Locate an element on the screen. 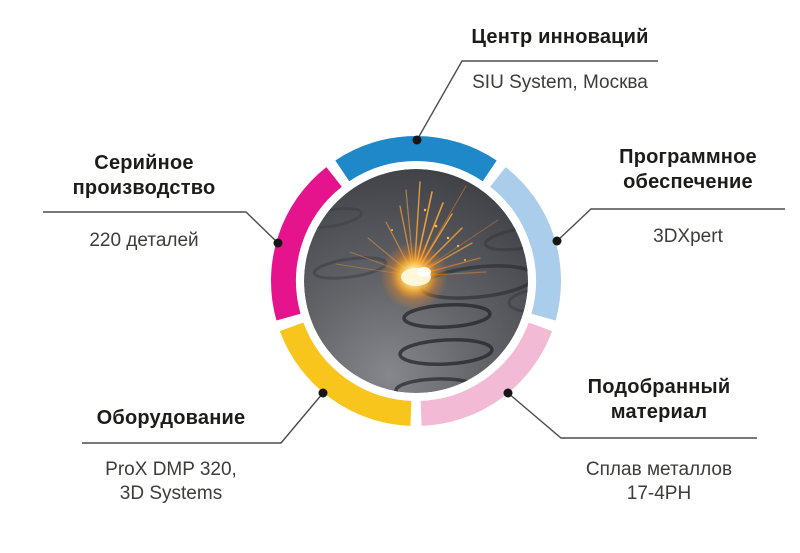 Image resolution: width=800 pixels, height=553 pixels. label-material-title-line1: Подобранный is located at coordinates (659, 387).